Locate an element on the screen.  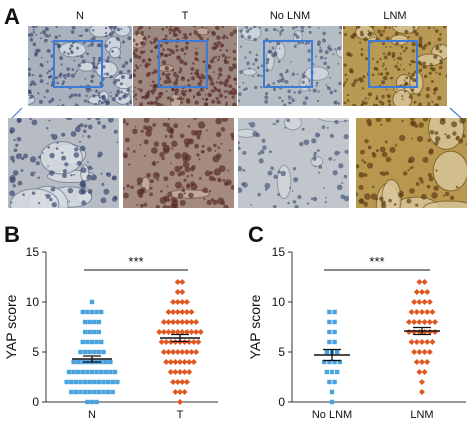
ihc-overview-n is located at coordinates (80, 66).